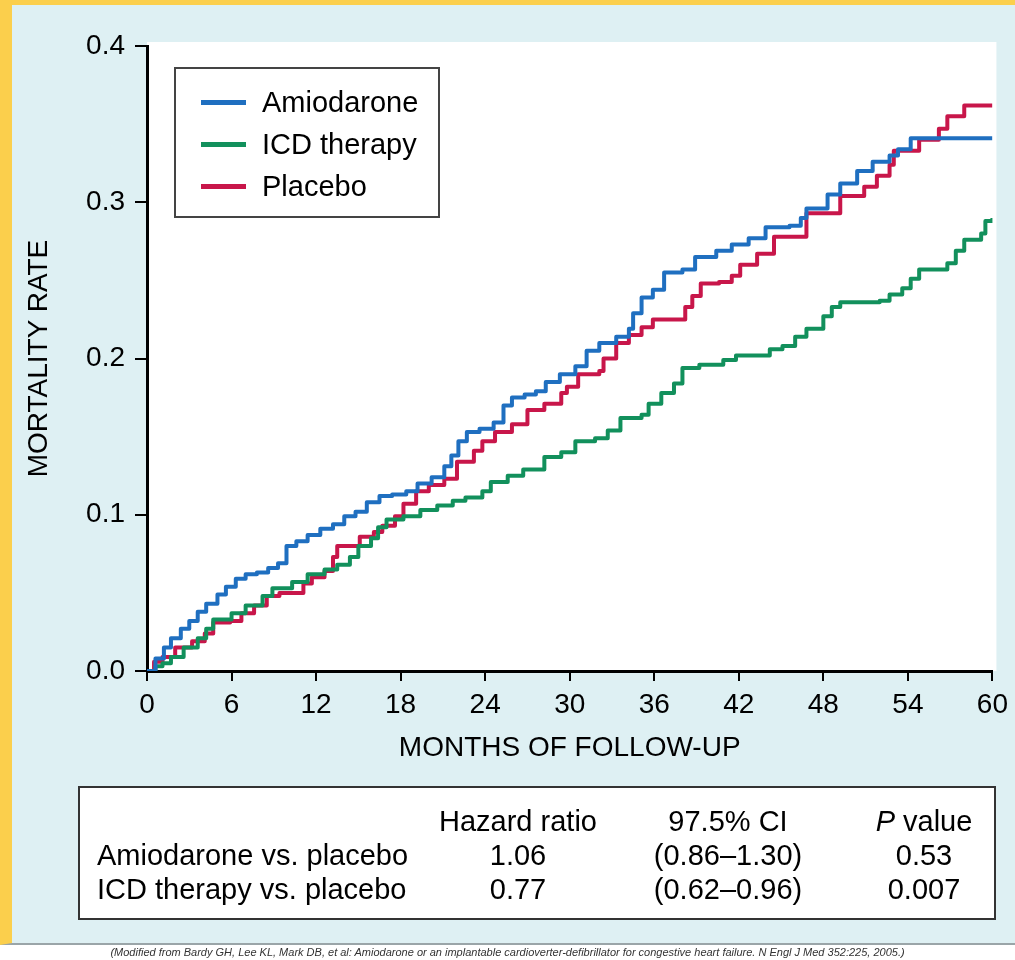  I want to click on y-tick-label: 0.3, so click(105, 200).